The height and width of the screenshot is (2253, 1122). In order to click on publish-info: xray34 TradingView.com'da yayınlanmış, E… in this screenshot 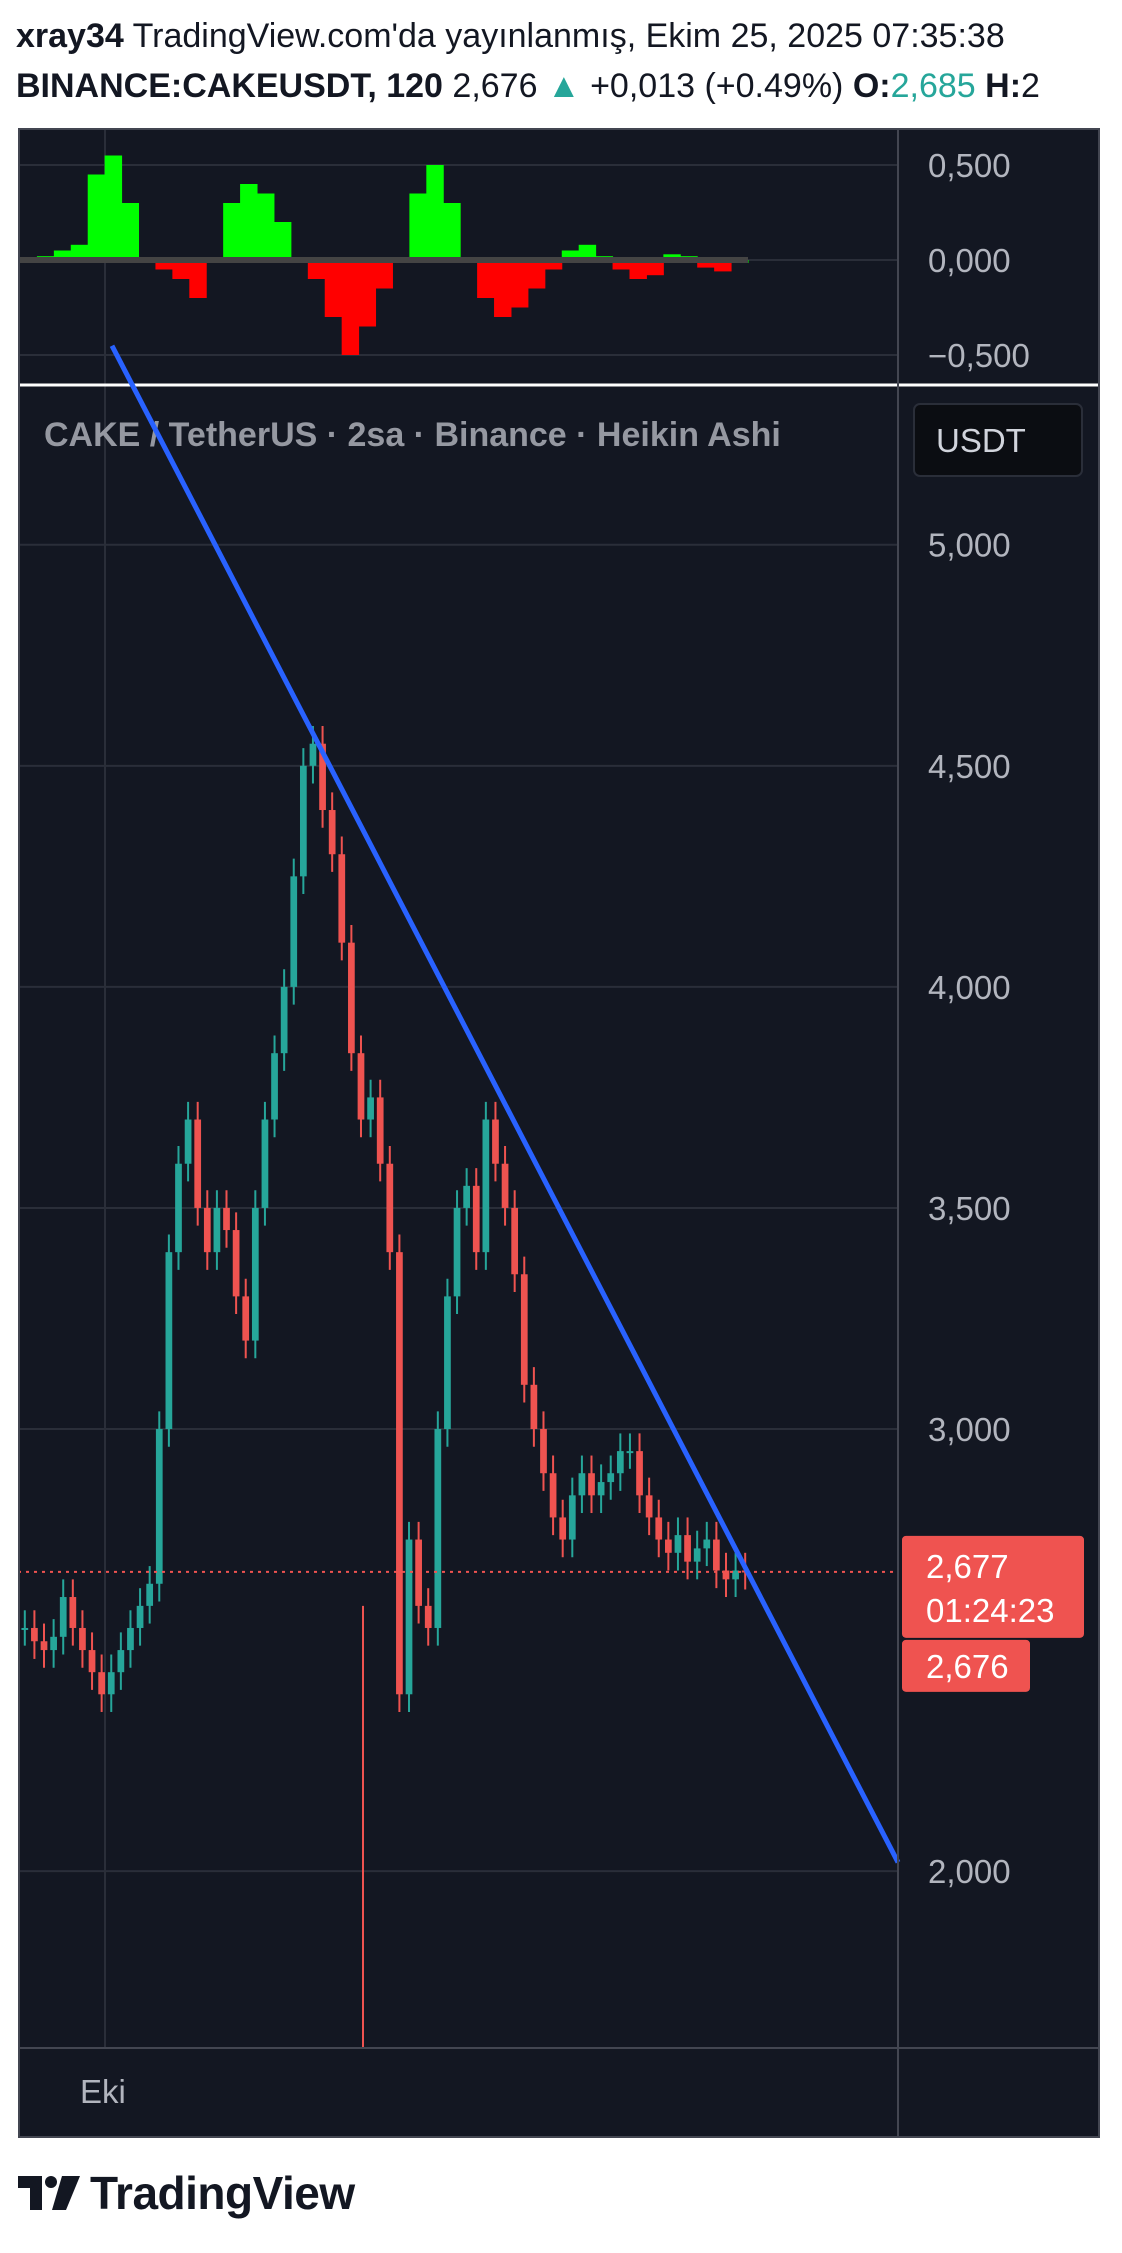, I will do `click(510, 36)`.